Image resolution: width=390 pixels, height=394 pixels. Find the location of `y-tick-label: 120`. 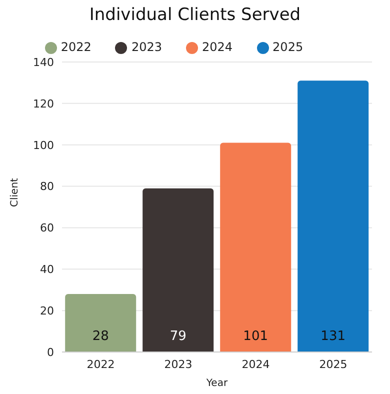

y-tick-label: 120 is located at coordinates (43, 103).